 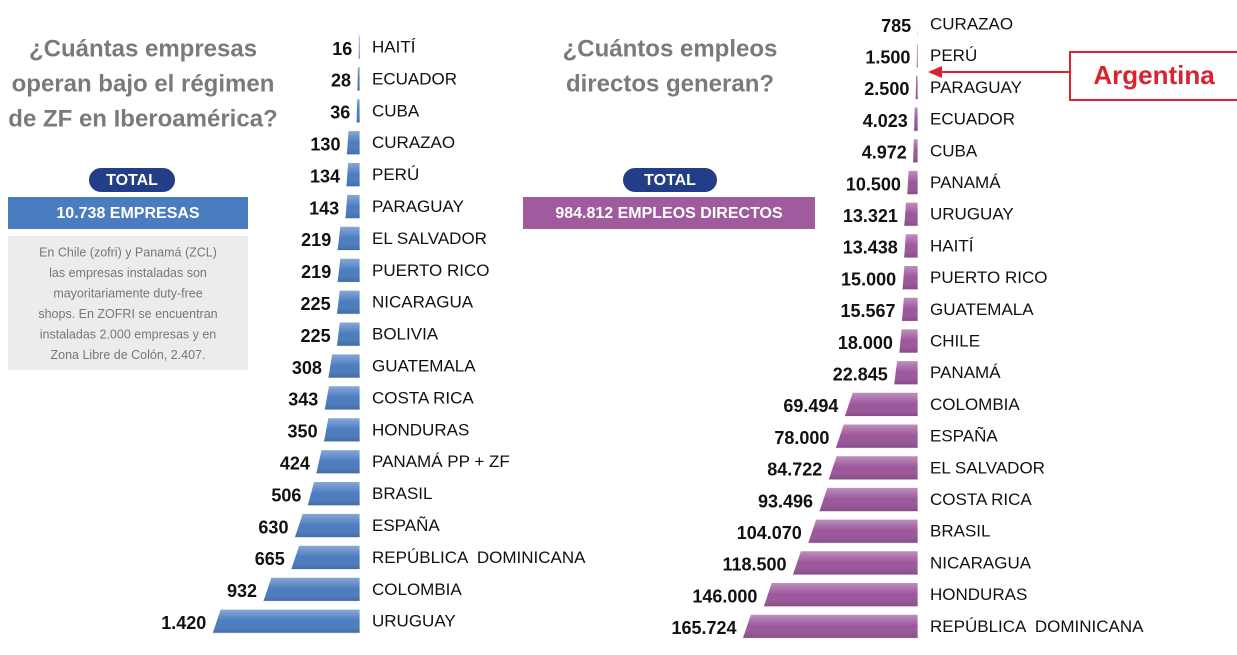 I want to click on title-line: operan bajo el régimen, so click(x=143, y=83).